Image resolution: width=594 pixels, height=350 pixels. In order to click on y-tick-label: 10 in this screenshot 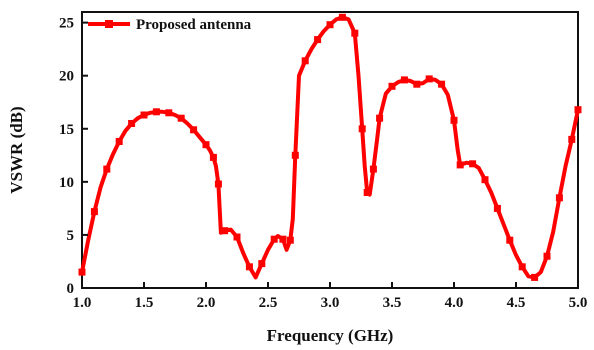, I will do `click(66, 183)`.